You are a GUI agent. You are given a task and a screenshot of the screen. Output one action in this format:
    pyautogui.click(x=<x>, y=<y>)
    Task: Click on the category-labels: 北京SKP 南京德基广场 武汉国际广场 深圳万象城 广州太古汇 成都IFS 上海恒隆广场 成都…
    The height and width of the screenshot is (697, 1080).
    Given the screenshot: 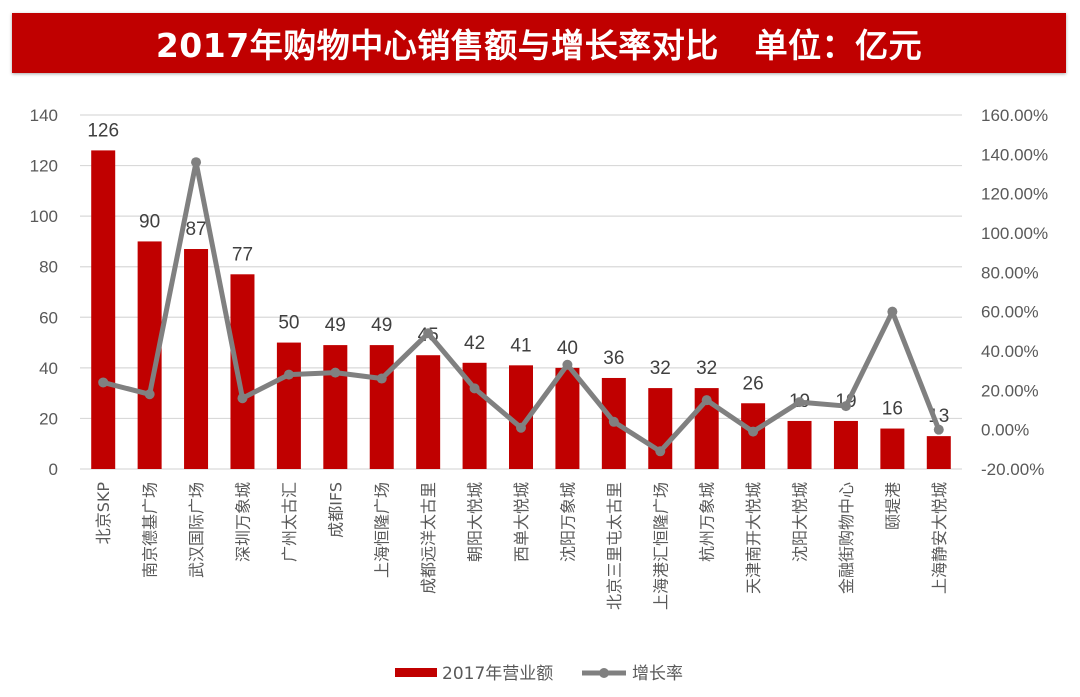 What is the action you would take?
    pyautogui.click(x=521, y=546)
    